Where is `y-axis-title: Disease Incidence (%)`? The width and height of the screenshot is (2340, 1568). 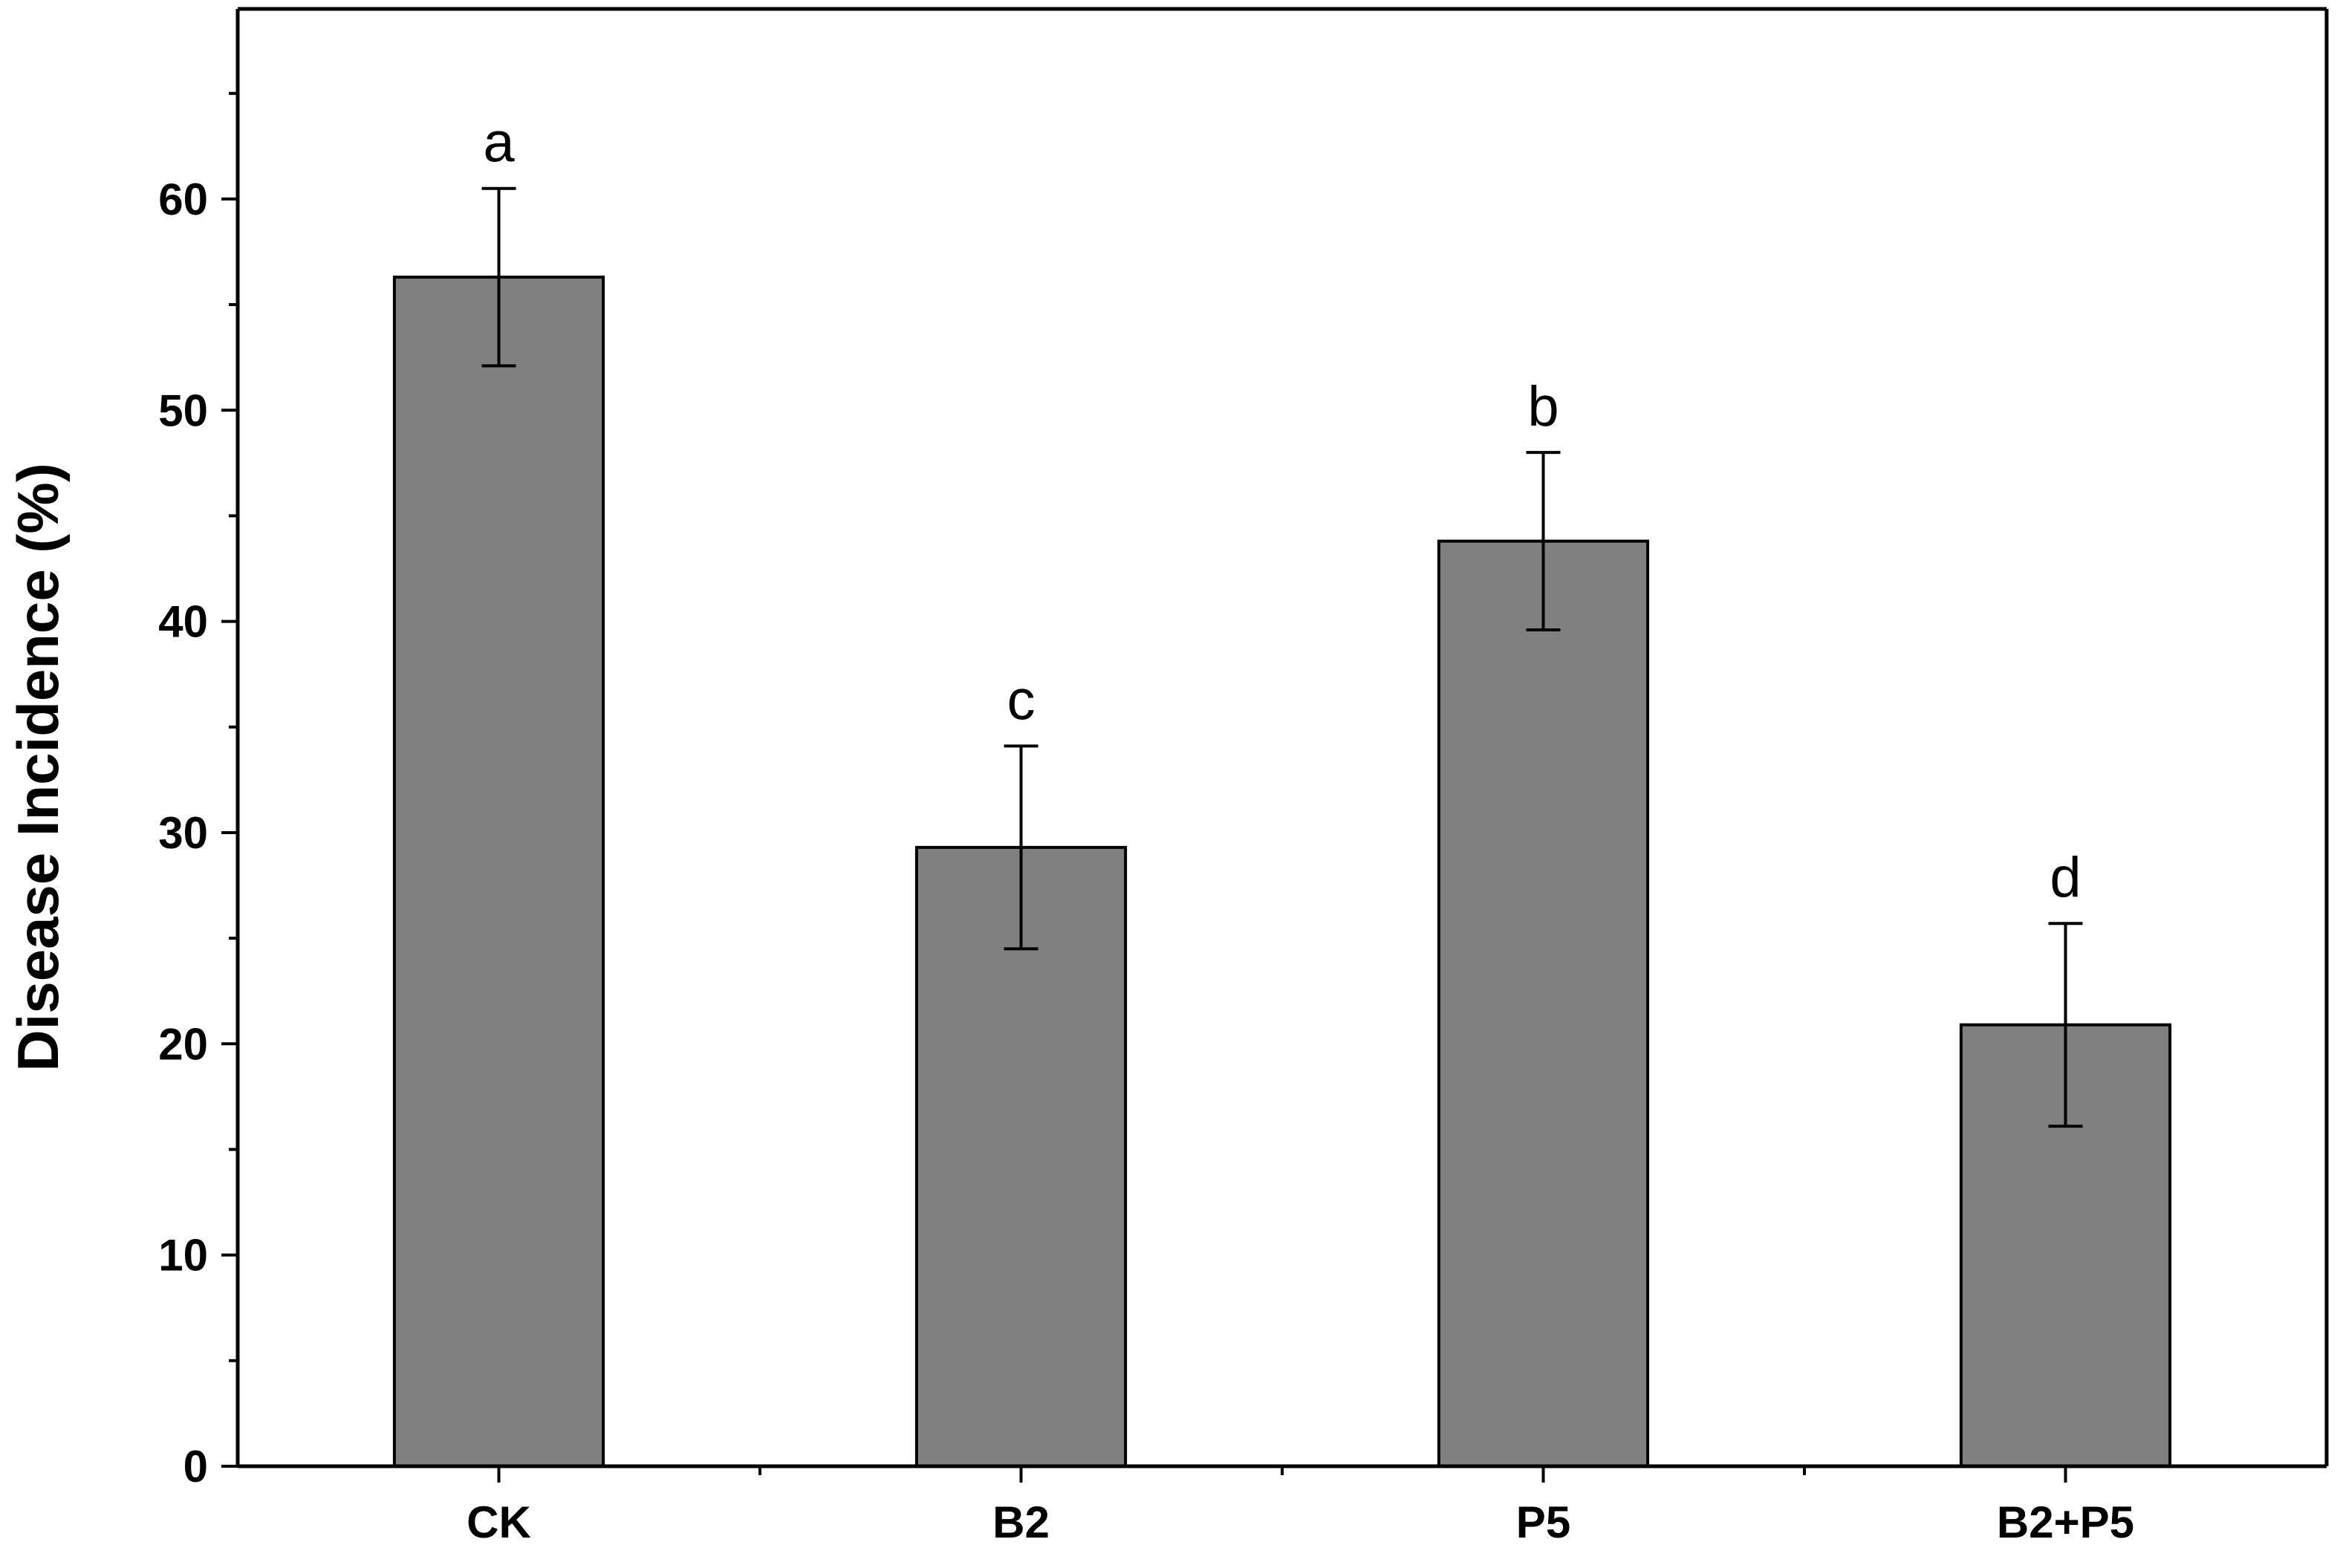 y-axis-title: Disease Incidence (%) is located at coordinates (38, 767).